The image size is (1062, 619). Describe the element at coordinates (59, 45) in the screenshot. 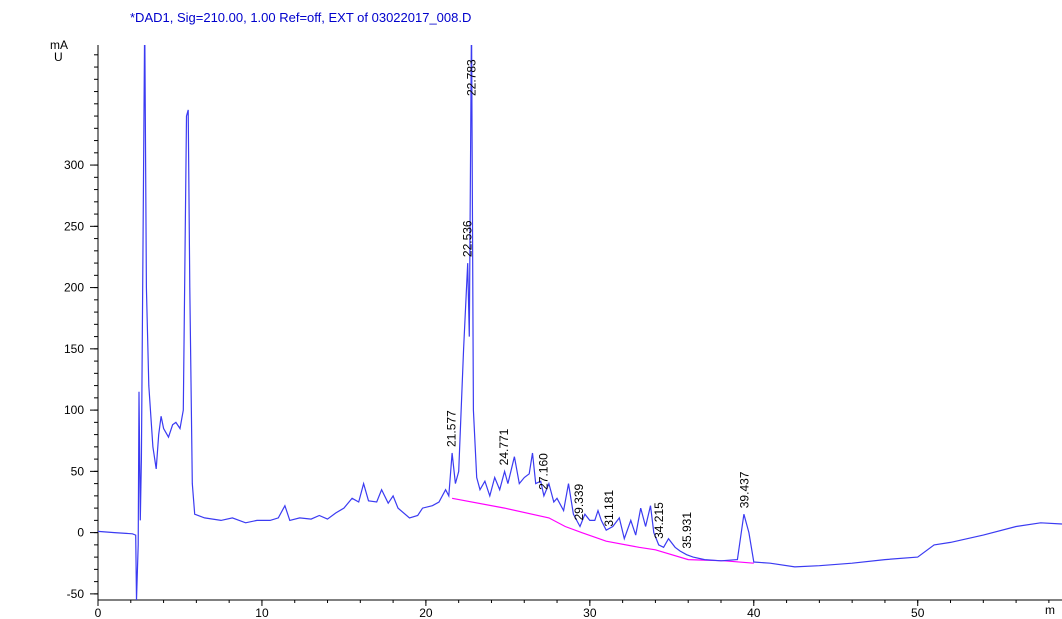

I see `y-label: mA` at that location.